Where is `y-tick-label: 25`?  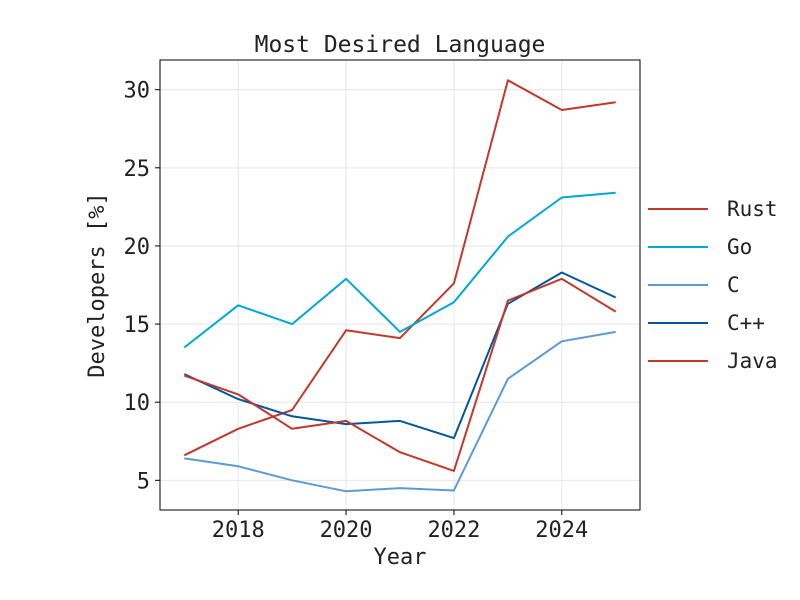
y-tick-label: 25 is located at coordinates (137, 169).